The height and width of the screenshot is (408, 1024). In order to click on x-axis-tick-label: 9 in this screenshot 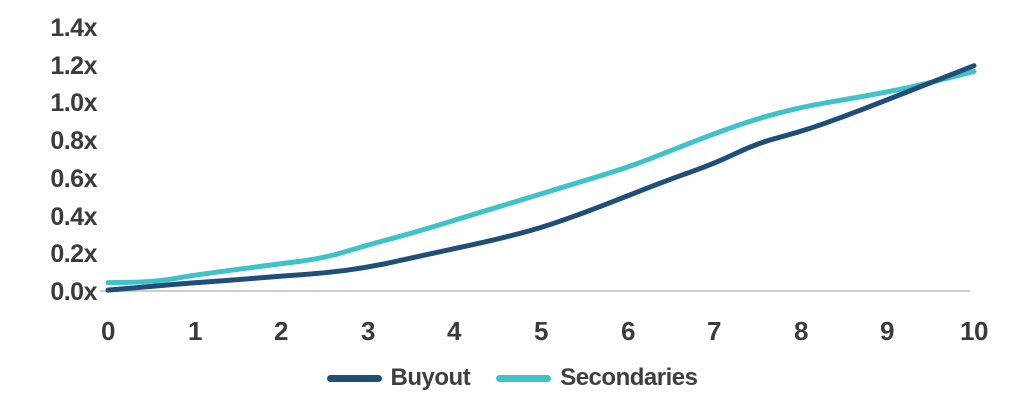, I will do `click(887, 331)`.